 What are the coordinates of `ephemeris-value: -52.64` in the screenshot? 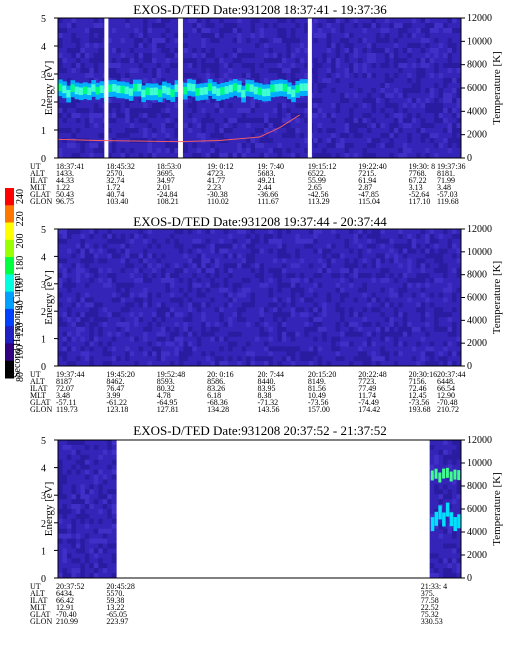 It's located at (419, 194).